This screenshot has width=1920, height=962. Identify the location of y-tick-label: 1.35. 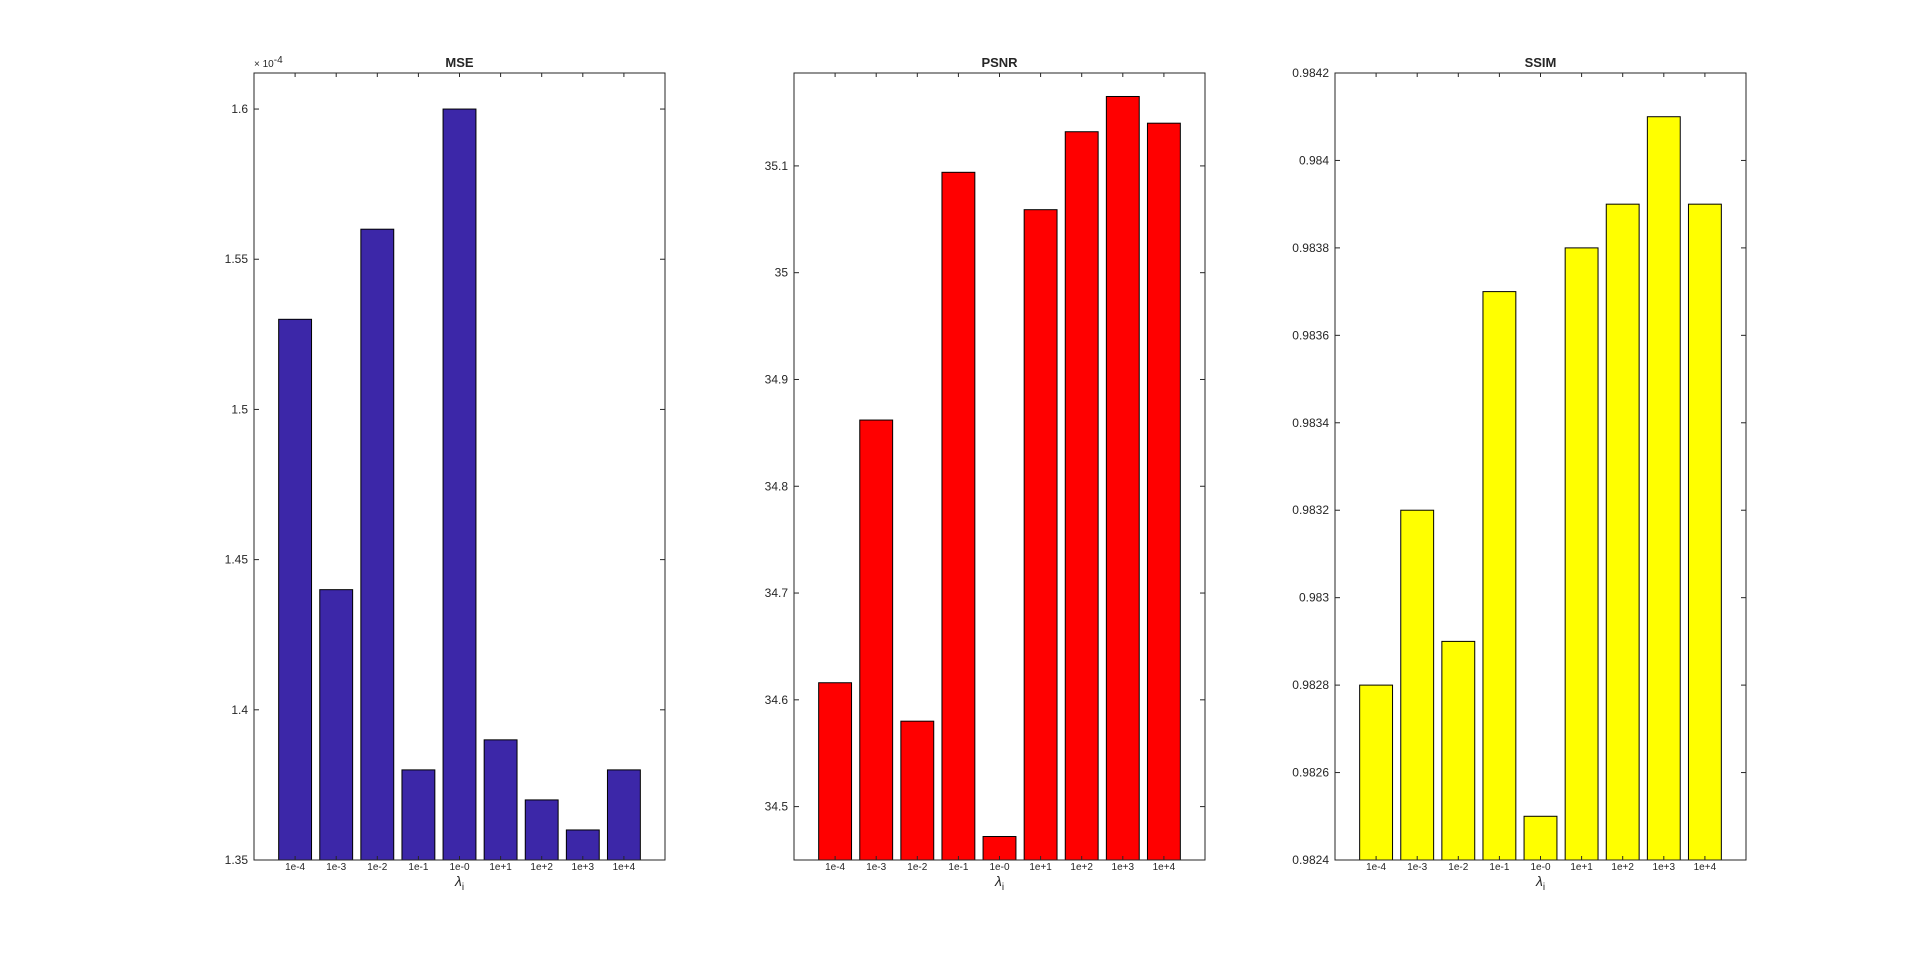
(237, 860).